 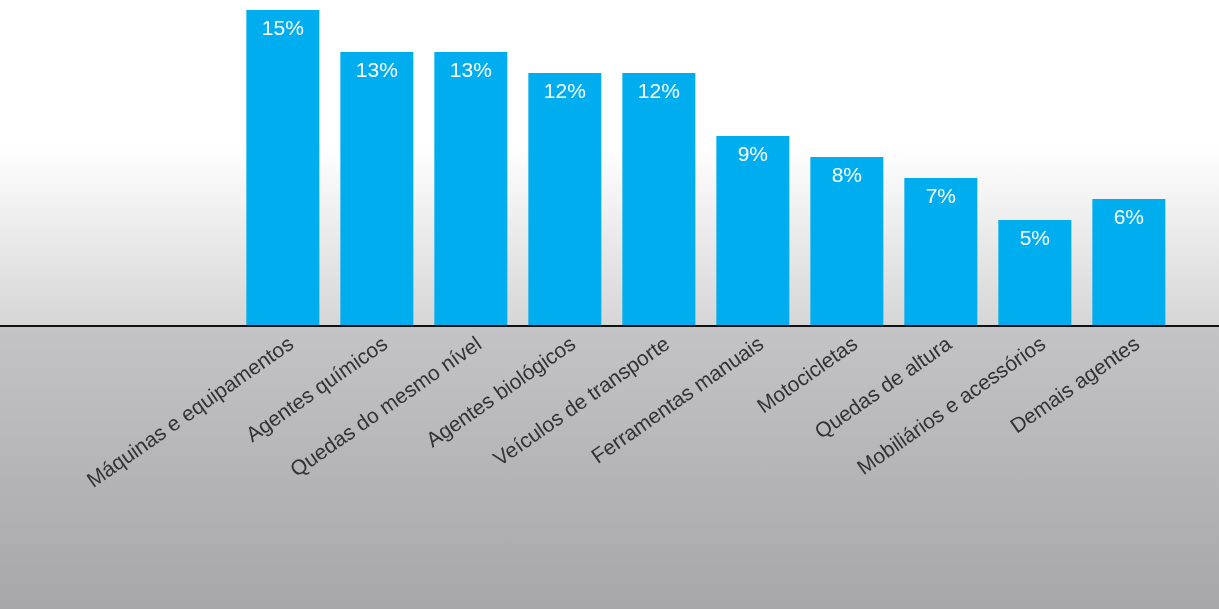 I want to click on data-label: 5%, so click(x=1035, y=237).